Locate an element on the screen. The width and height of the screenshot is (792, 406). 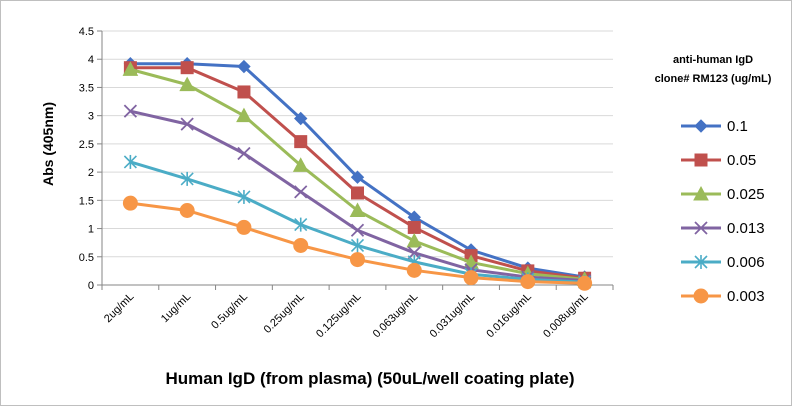
legend-label: 0.003 is located at coordinates (746, 296).